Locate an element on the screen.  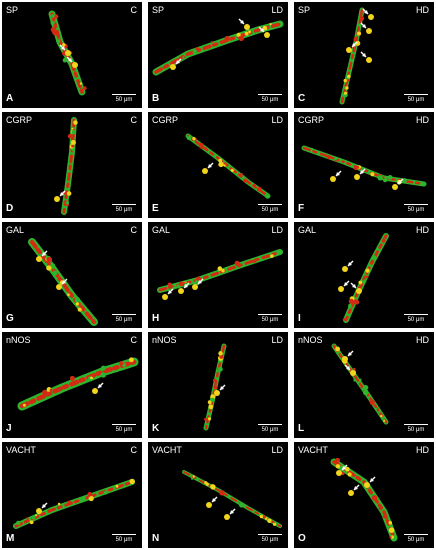
panel-letter: E is located at coordinates (155, 208).